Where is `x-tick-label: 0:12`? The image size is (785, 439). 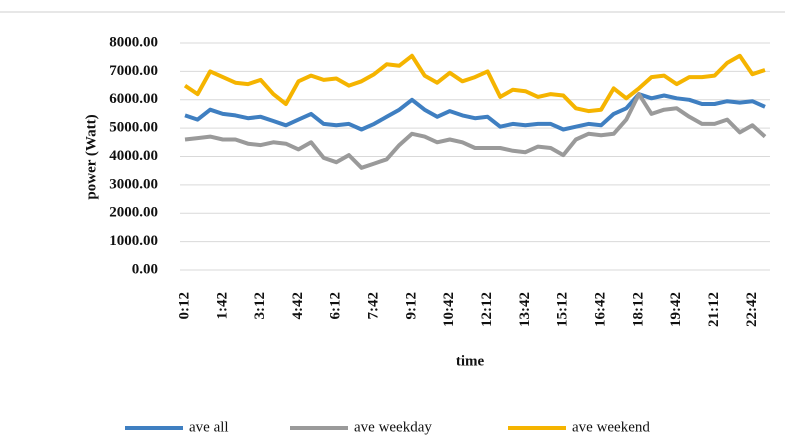
x-tick-label: 0:12 is located at coordinates (184, 306).